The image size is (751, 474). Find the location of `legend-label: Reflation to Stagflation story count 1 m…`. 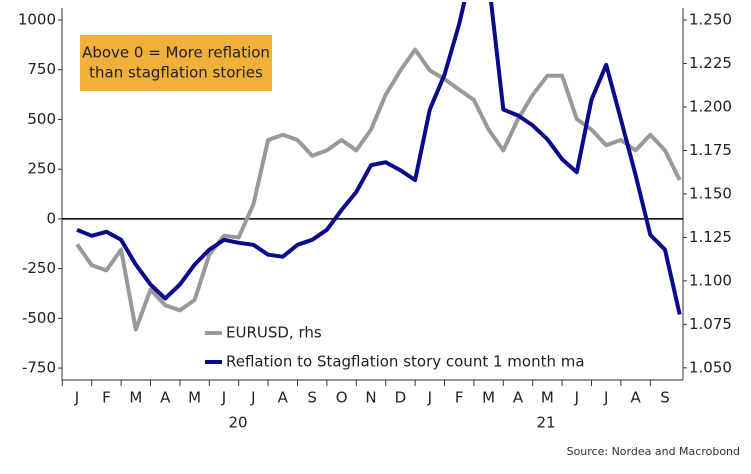

legend-label: Reflation to Stagflation story count 1 m… is located at coordinates (405, 362).